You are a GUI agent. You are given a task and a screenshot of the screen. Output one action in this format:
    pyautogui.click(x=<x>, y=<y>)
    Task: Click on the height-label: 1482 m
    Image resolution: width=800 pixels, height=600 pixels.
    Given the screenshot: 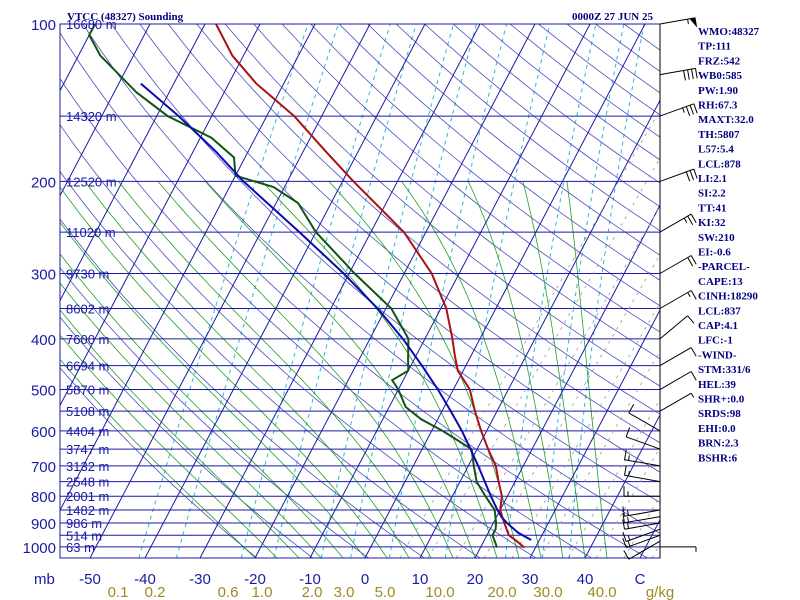 What is the action you would take?
    pyautogui.click(x=87, y=510)
    